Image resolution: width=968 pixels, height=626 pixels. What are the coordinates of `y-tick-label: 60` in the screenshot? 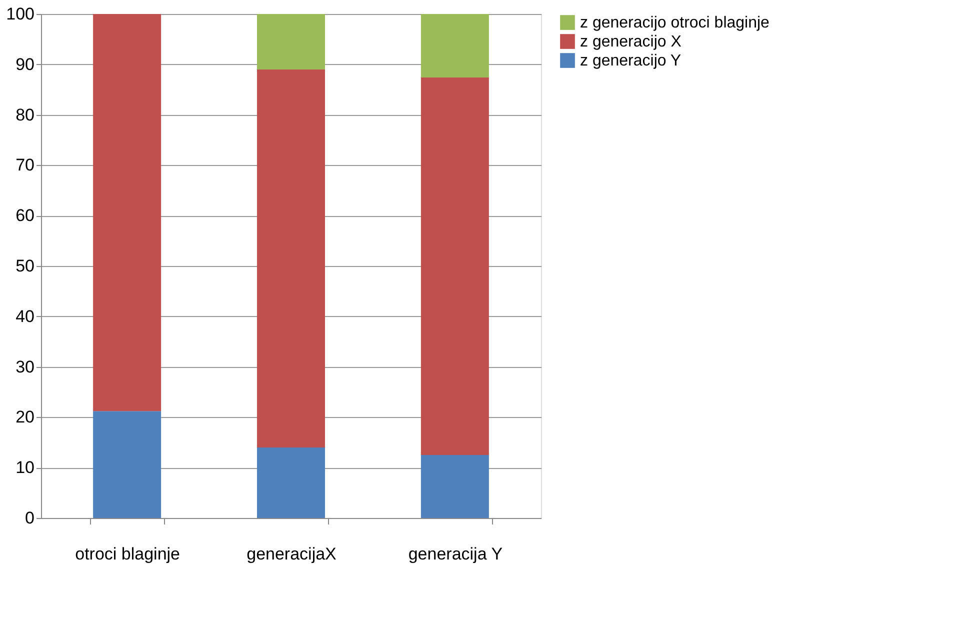 It's located at (25, 216).